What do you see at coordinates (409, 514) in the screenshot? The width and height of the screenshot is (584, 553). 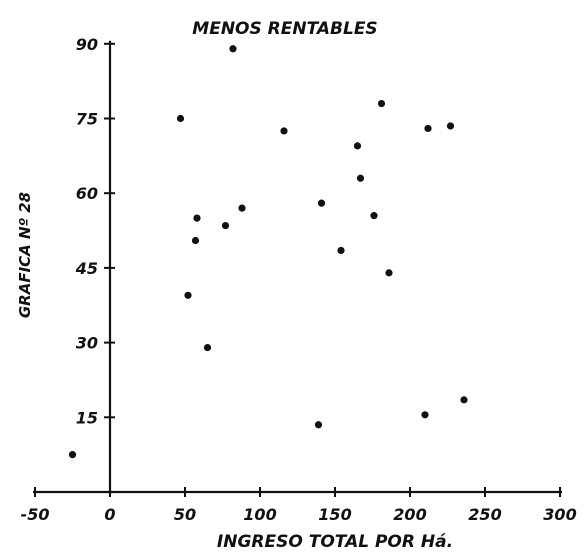 I see `x-tick-label: 200` at bounding box center [409, 514].